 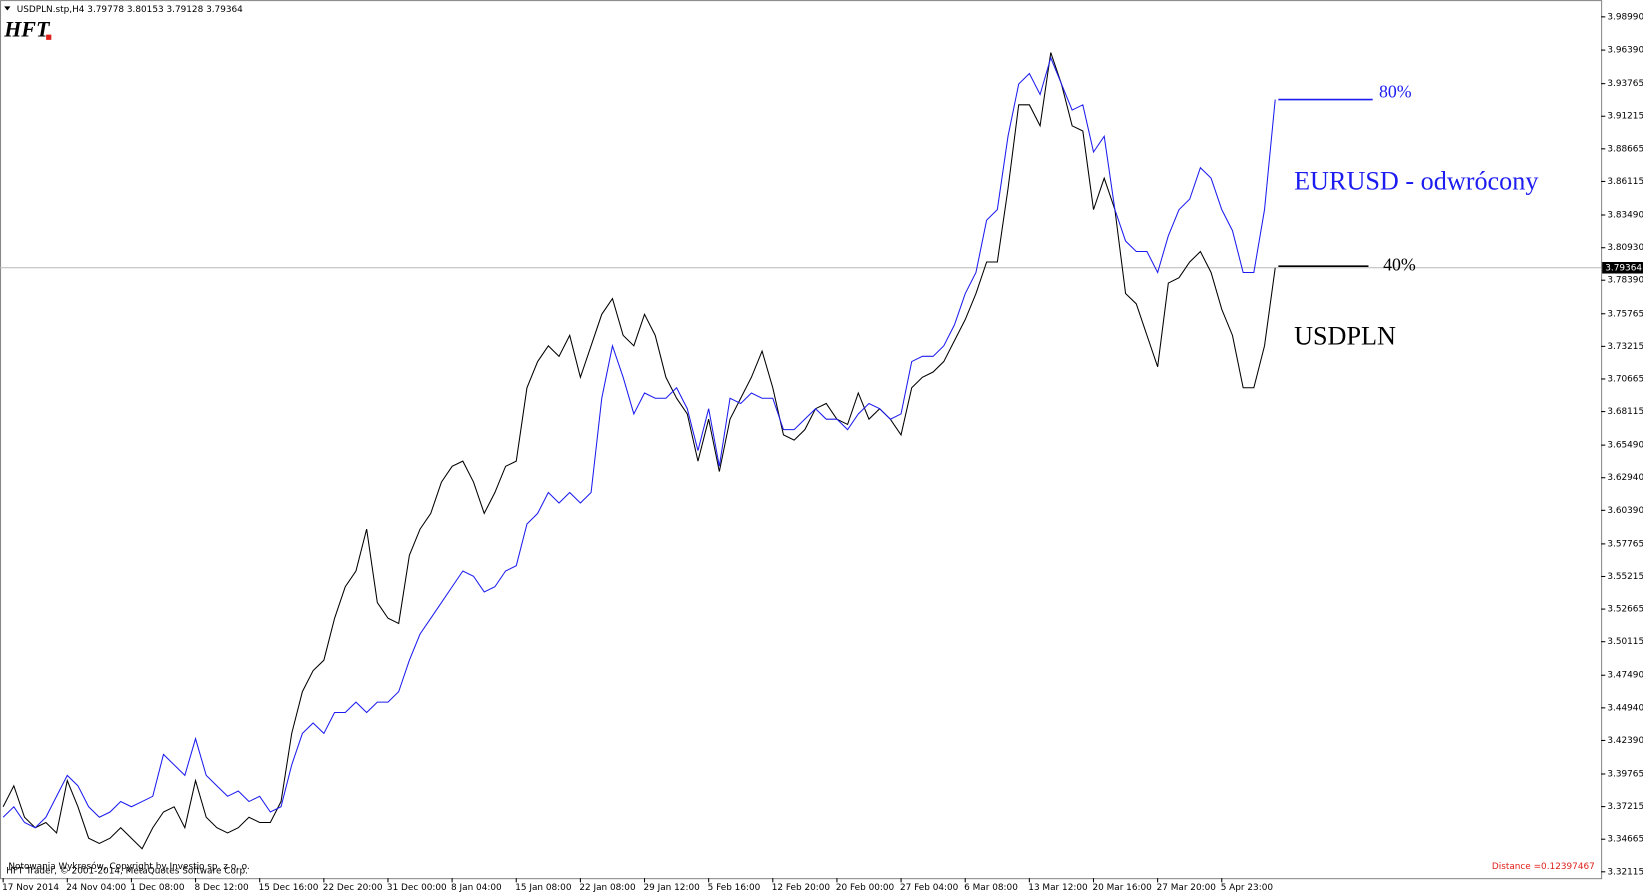 I want to click on x-tick-label: 12 Feb 20:00, so click(x=801, y=888).